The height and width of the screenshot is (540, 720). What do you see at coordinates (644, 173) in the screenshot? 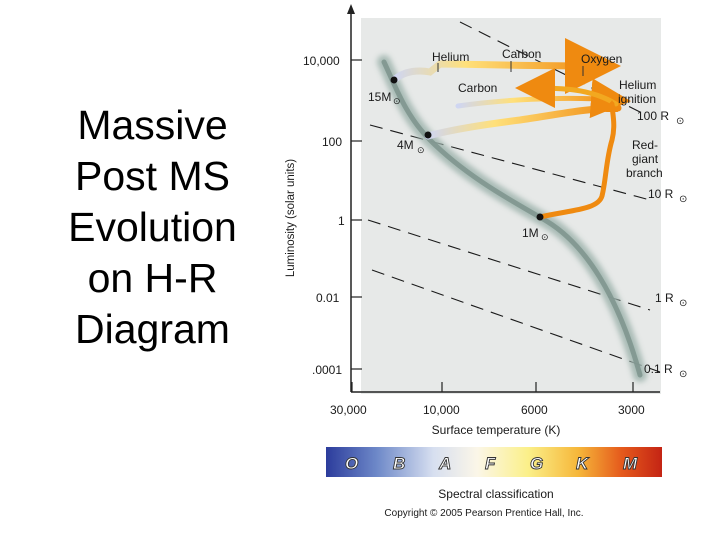
I see `annotation-red-giant: branch` at bounding box center [644, 173].